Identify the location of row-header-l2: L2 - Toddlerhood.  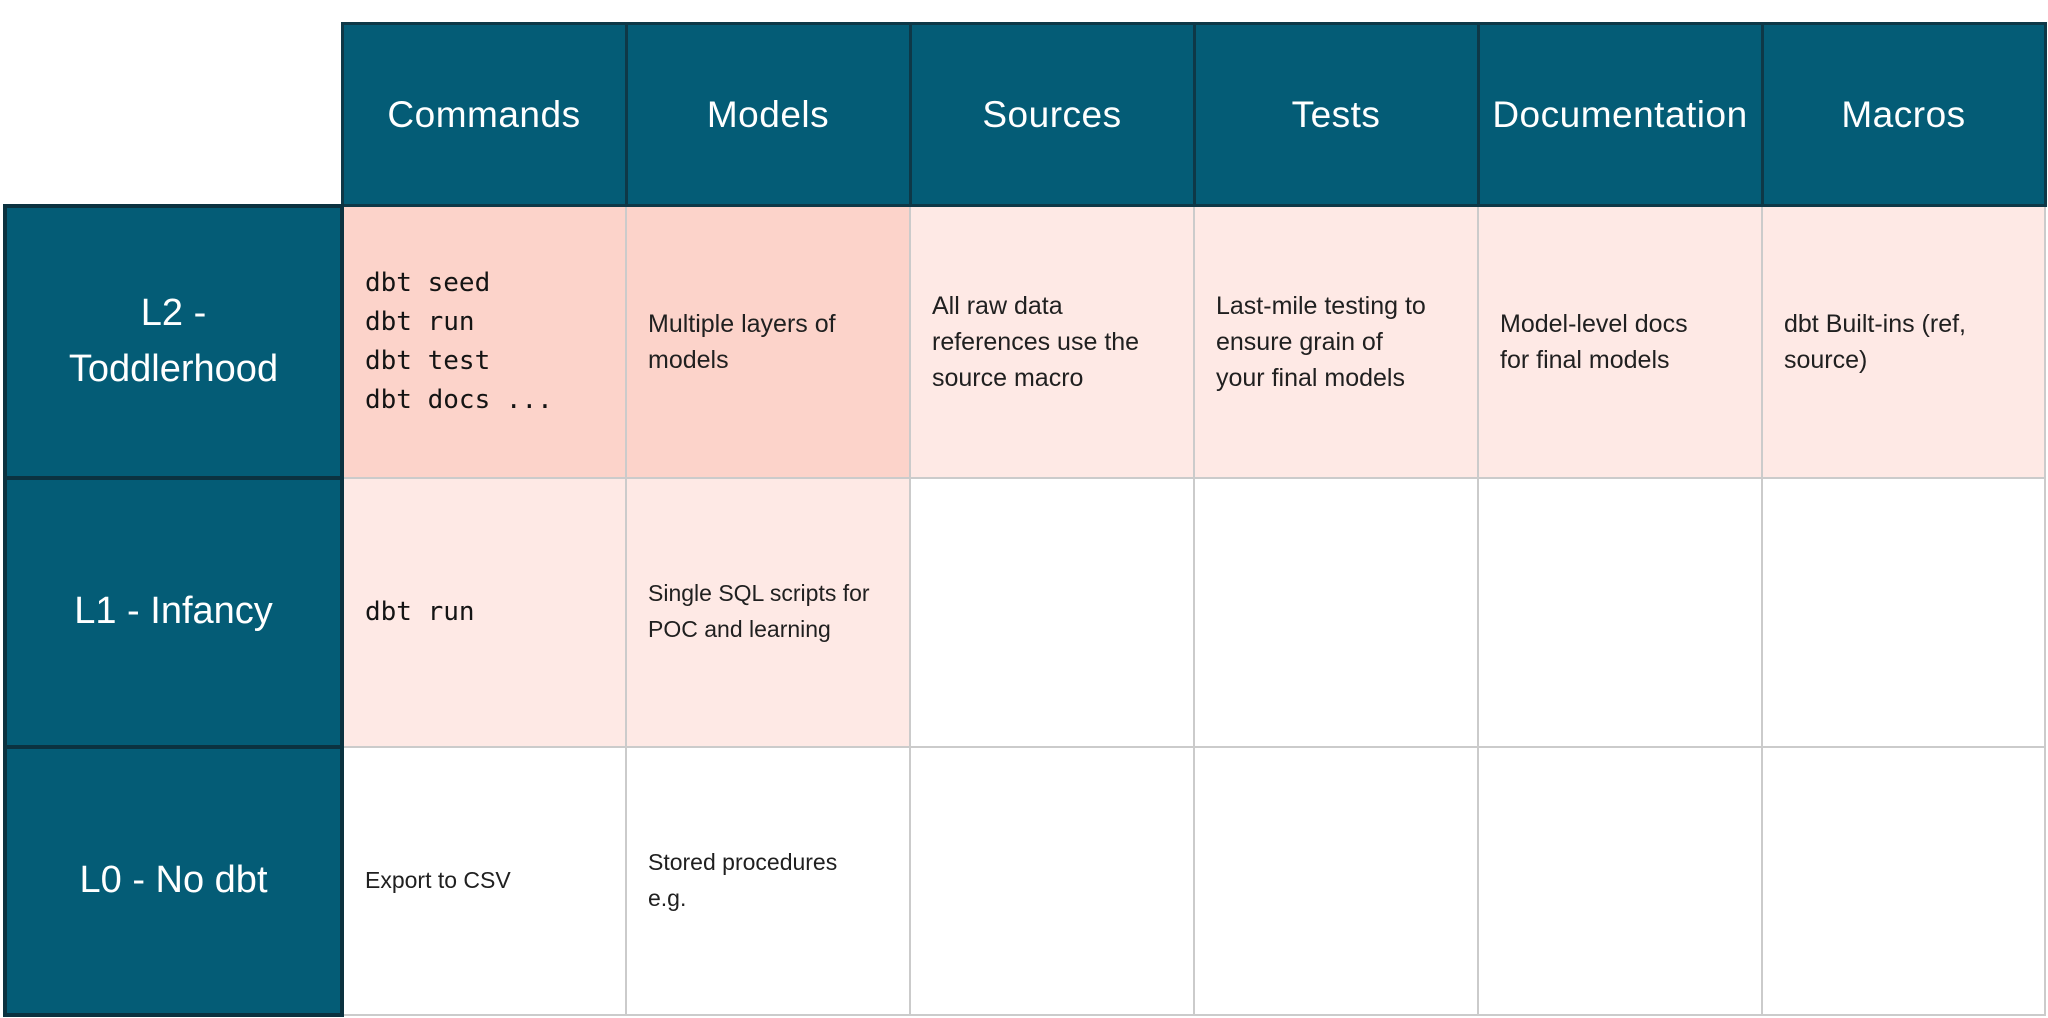
(173, 341).